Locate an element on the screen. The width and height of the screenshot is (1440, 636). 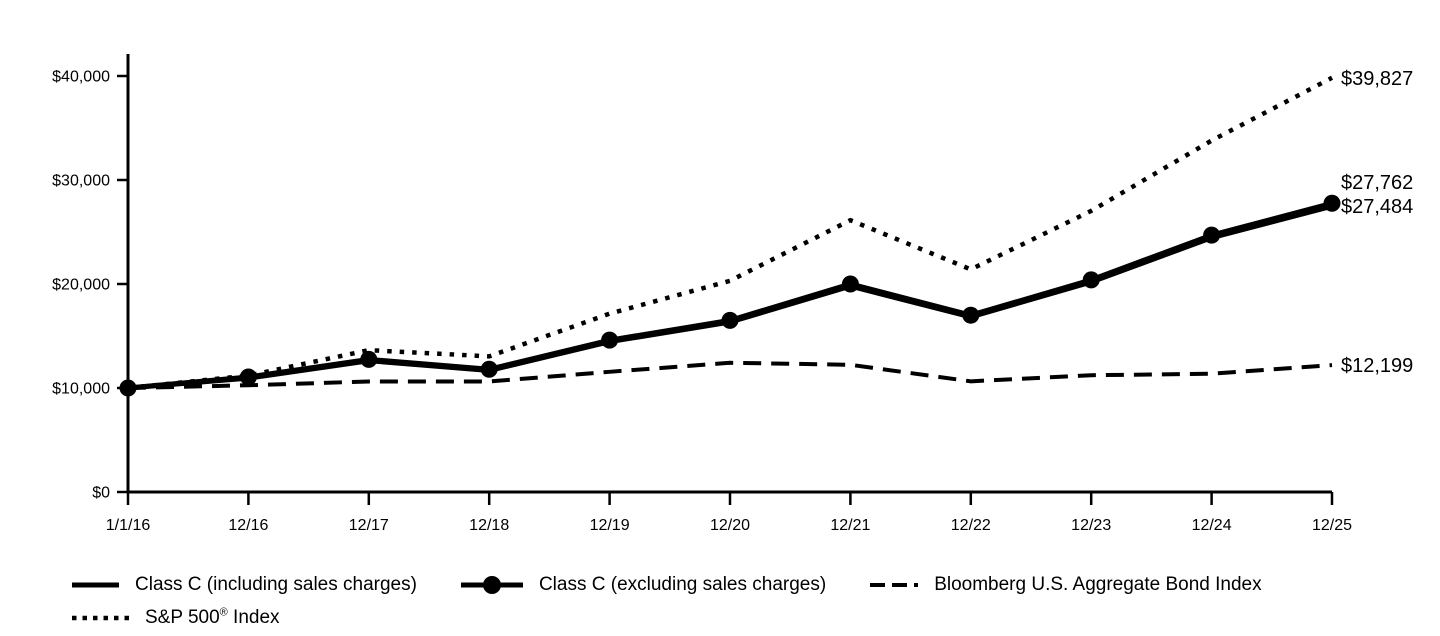
x-axis-tick-label: 12/22 is located at coordinates (971, 525).